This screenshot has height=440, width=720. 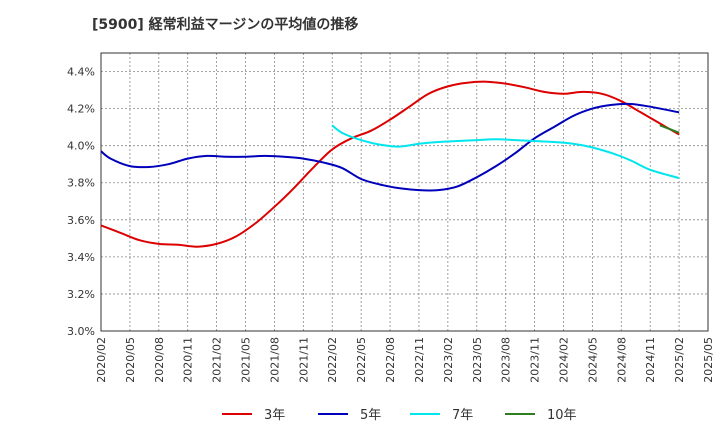 I want to click on x-tick-label: 2024/02, so click(x=563, y=360).